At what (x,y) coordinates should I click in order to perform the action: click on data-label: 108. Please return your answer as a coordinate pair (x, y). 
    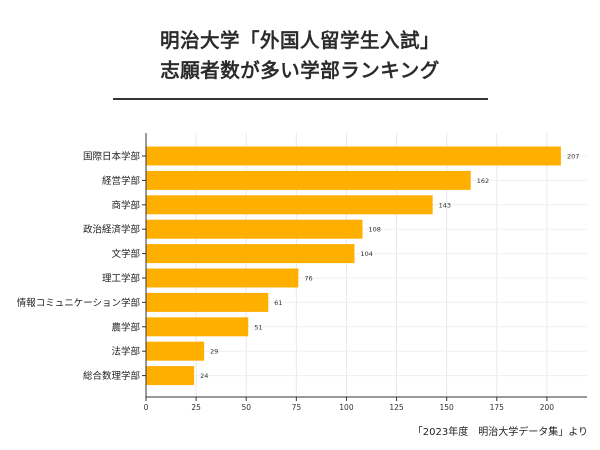
    Looking at the image, I should click on (374, 230).